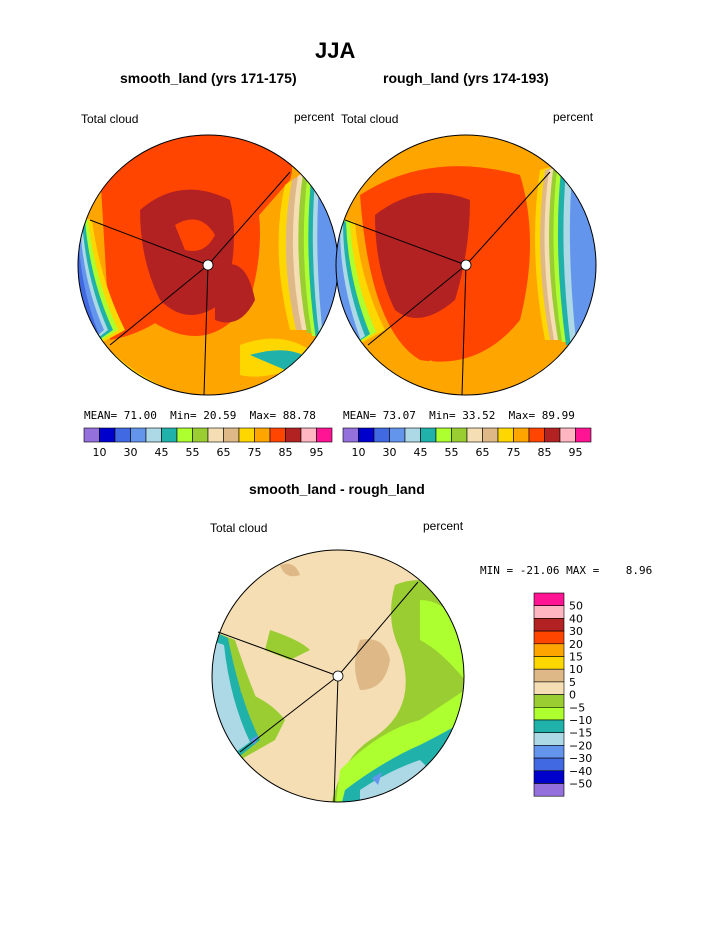 The width and height of the screenshot is (723, 935). I want to click on panel1-left-label: Total cloud, so click(110, 119).